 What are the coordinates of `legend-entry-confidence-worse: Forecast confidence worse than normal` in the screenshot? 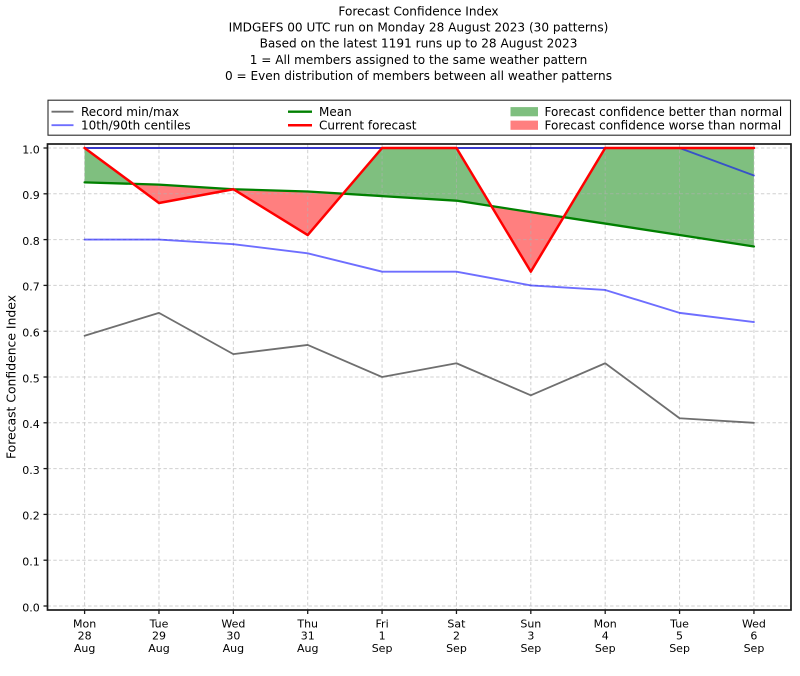 It's located at (646, 126).